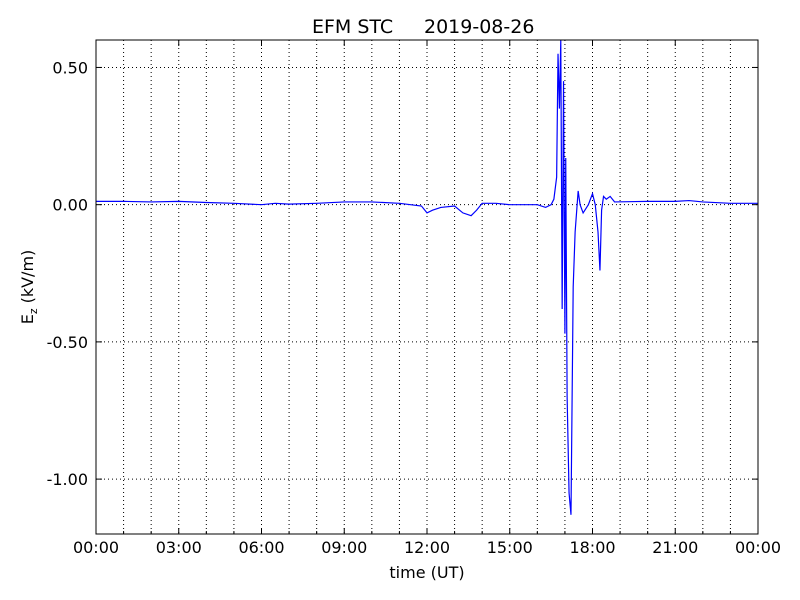  What do you see at coordinates (592, 547) in the screenshot?
I see `x-tick-label: 18:00` at bounding box center [592, 547].